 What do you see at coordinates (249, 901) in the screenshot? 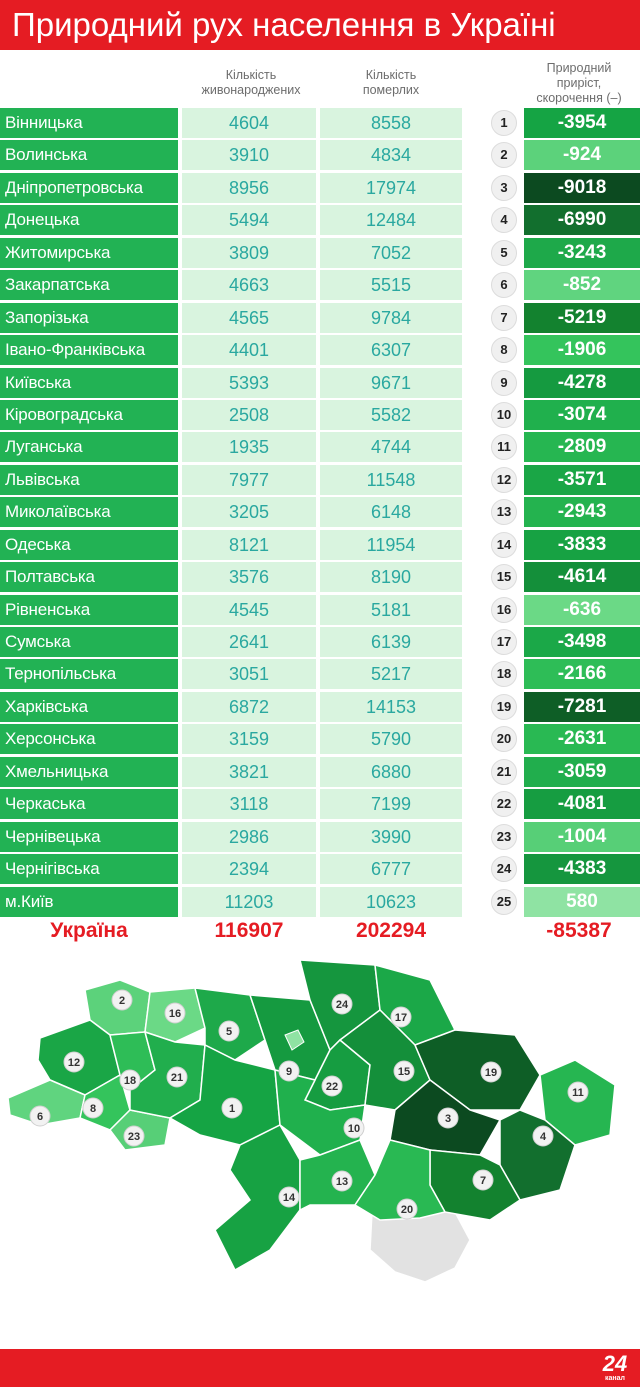
I see `births-value: 11203` at bounding box center [249, 901].